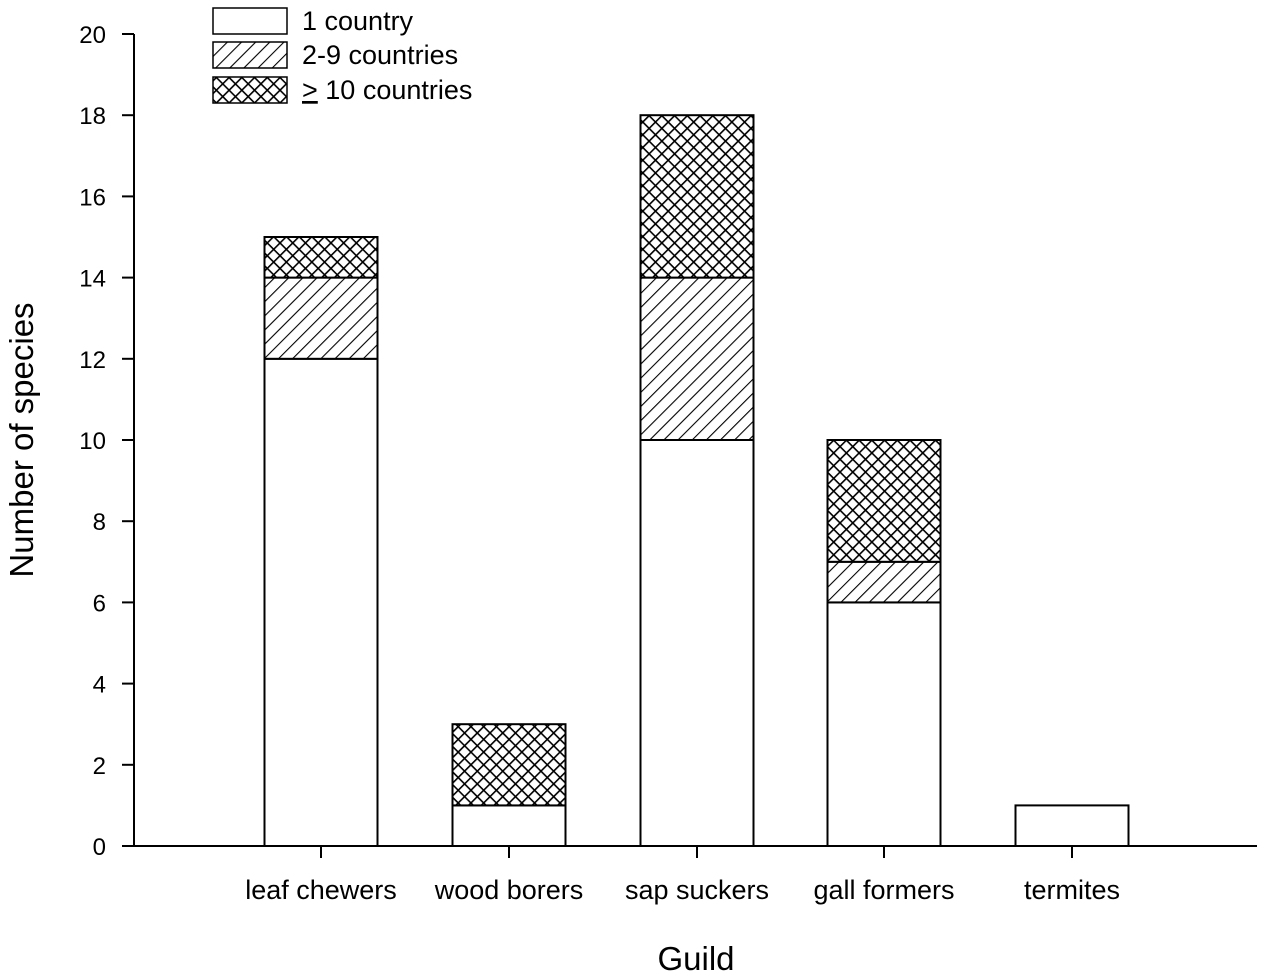 The image size is (1267, 980). Describe the element at coordinates (250, 90) in the screenshot. I see `legend-swatch-10-plus-countries` at that location.